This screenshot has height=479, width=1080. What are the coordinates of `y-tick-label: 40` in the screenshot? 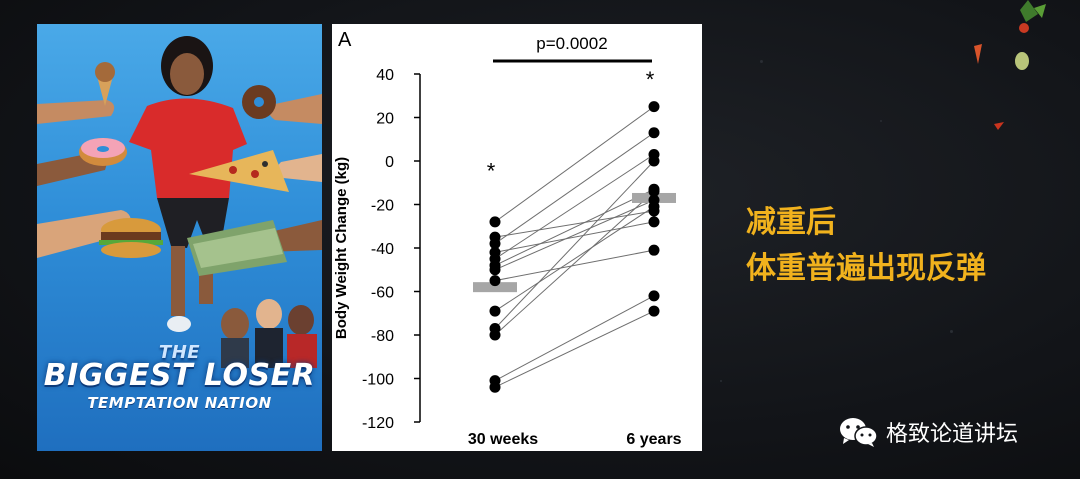 It's located at (385, 75).